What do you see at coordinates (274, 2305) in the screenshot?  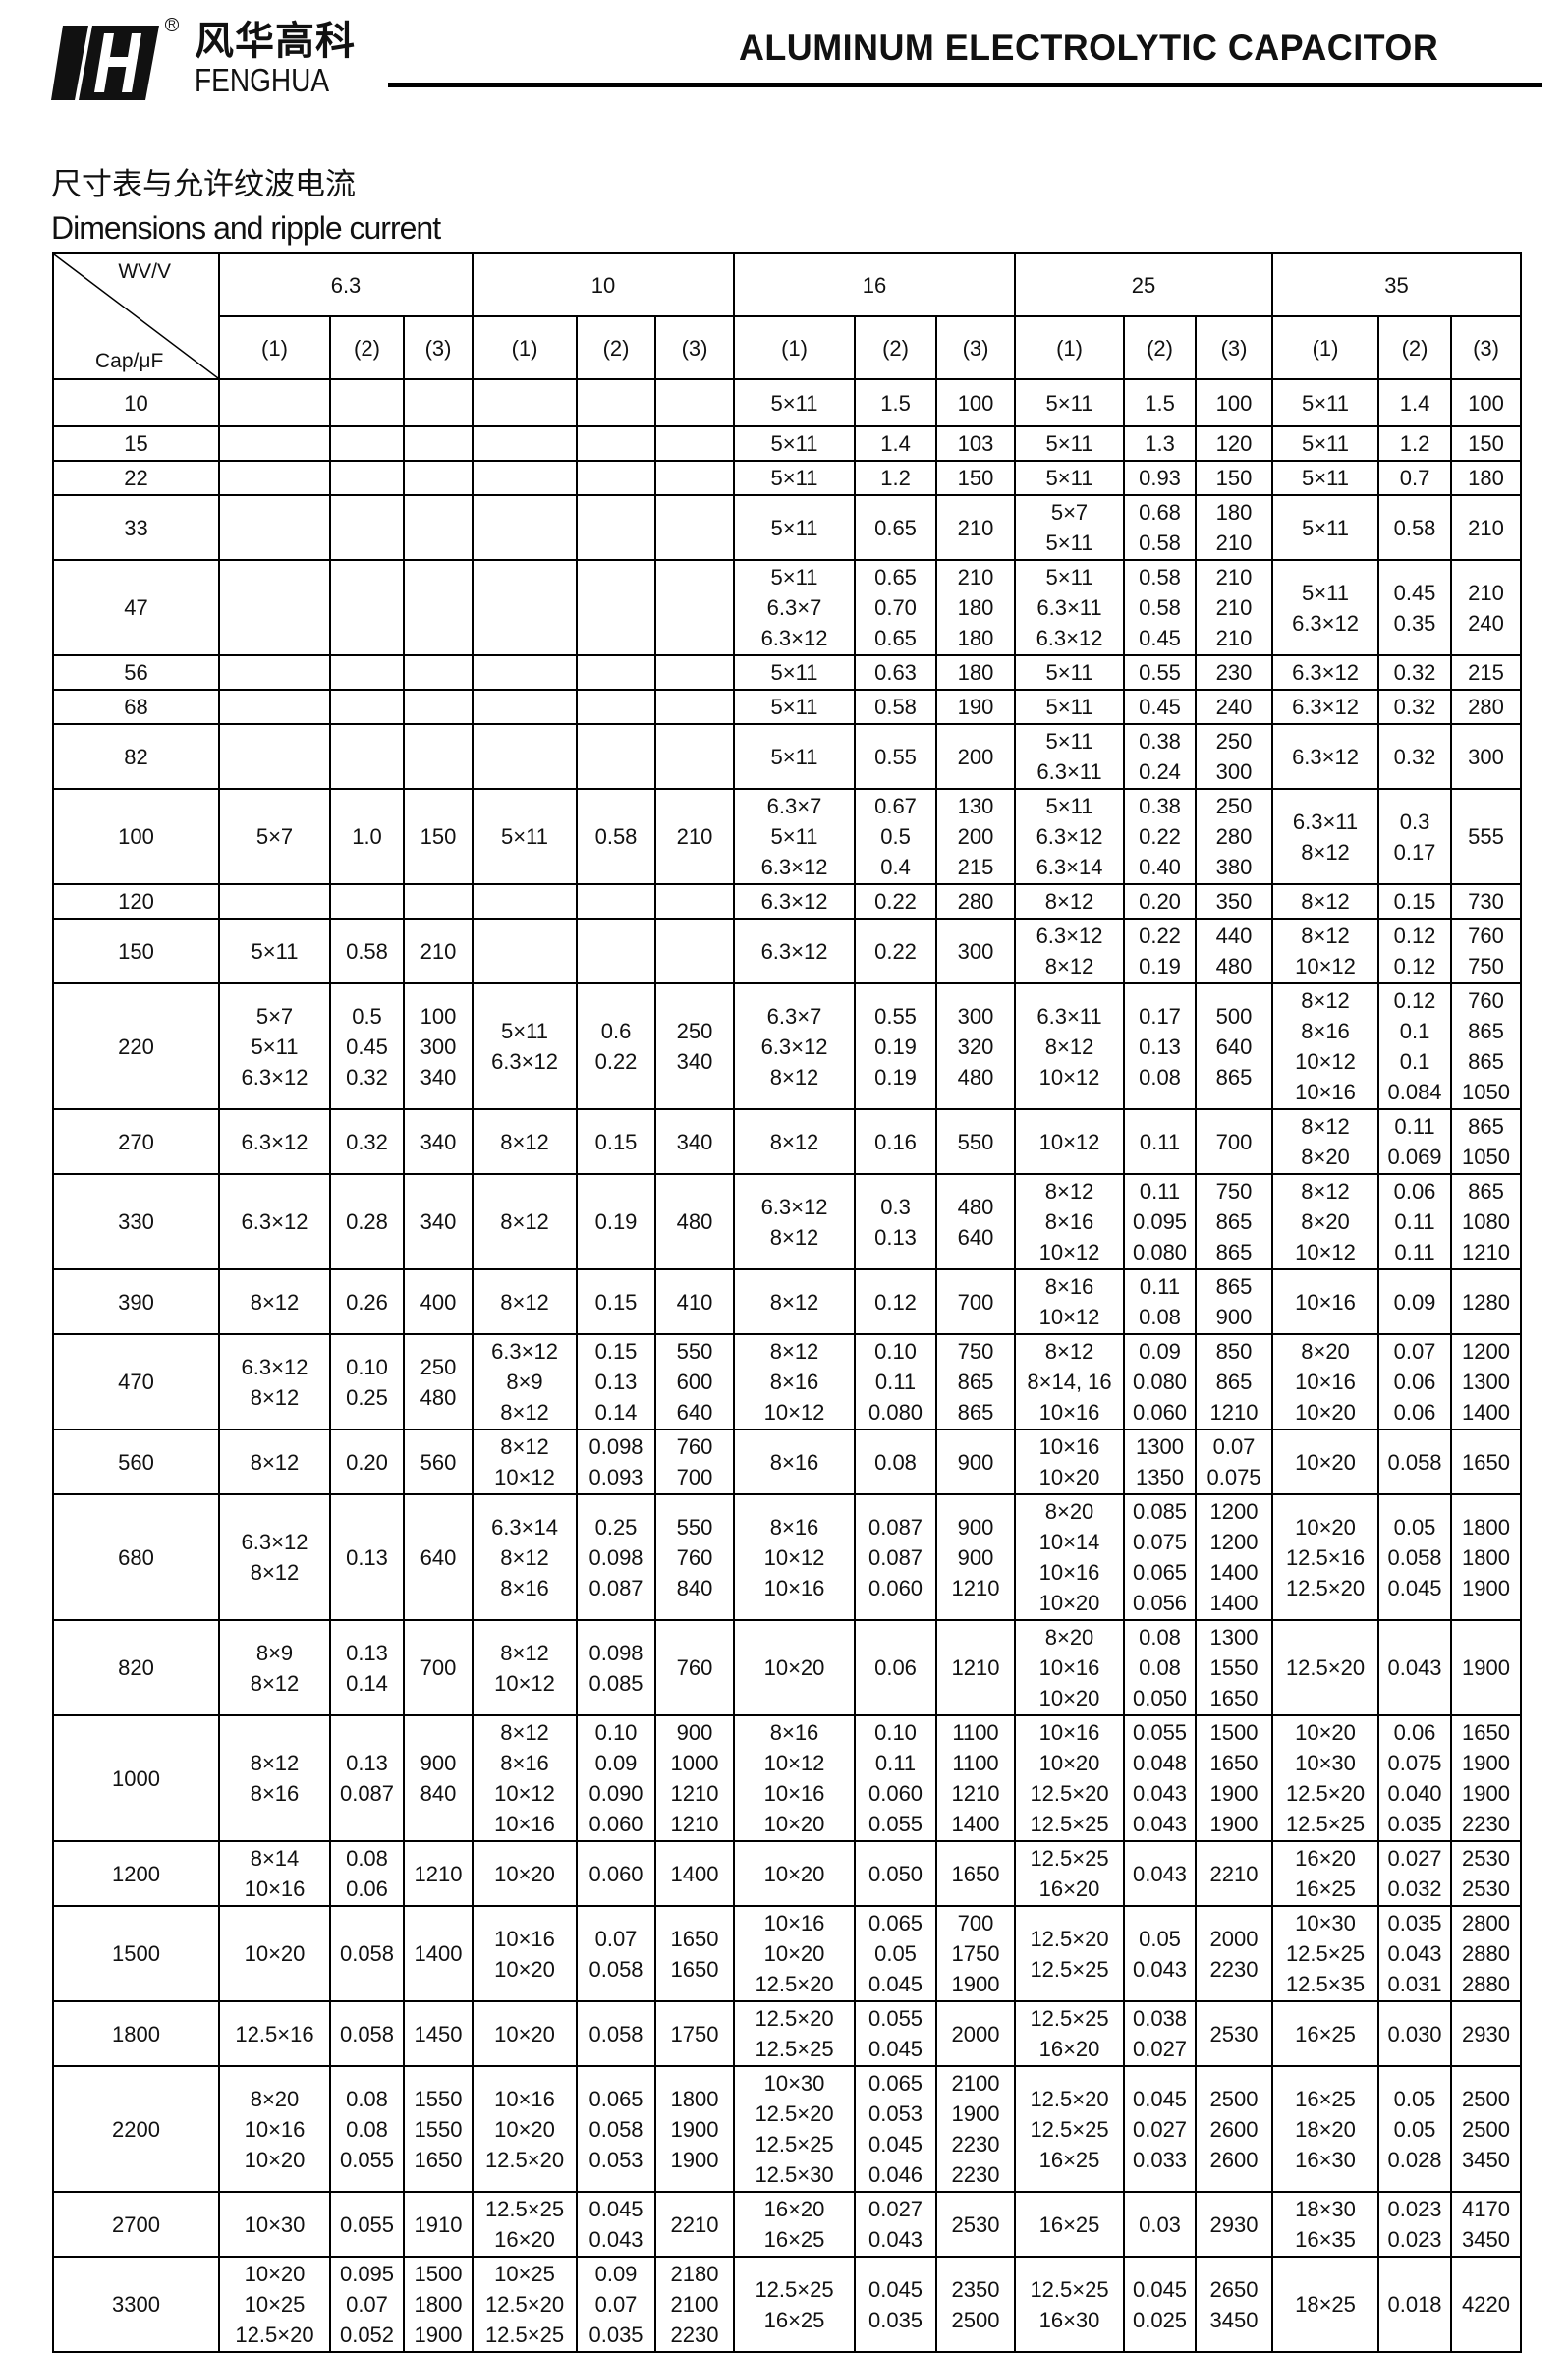 I see `size-cell: 10×20 10×25 12.5×20` at bounding box center [274, 2305].